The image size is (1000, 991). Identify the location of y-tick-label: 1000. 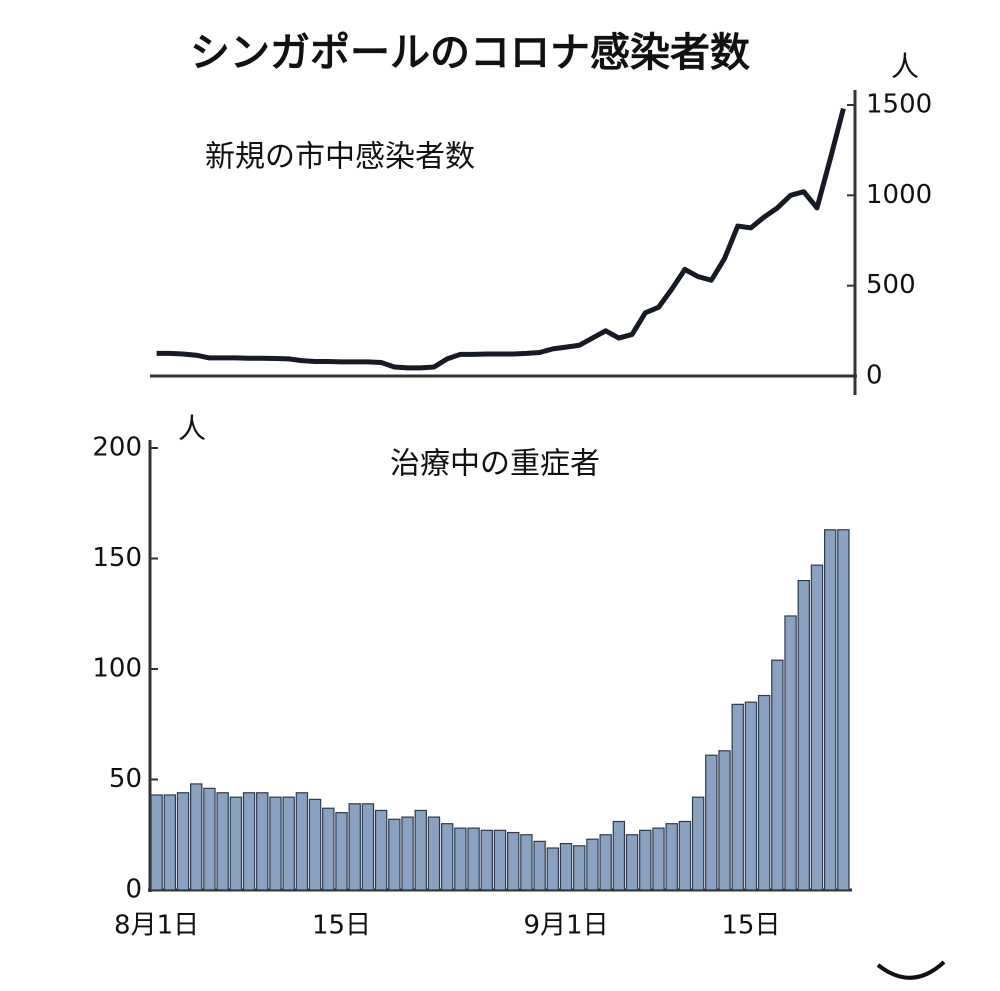
(899, 195).